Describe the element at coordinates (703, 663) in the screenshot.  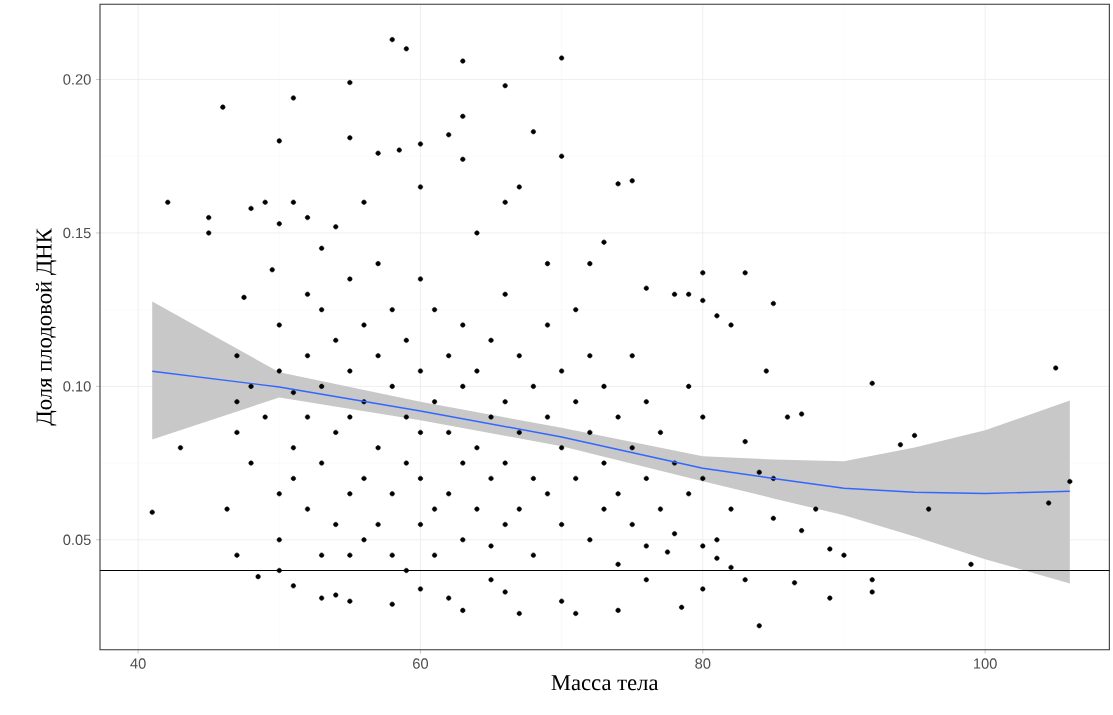
I see `x-tick-label: 80` at that location.